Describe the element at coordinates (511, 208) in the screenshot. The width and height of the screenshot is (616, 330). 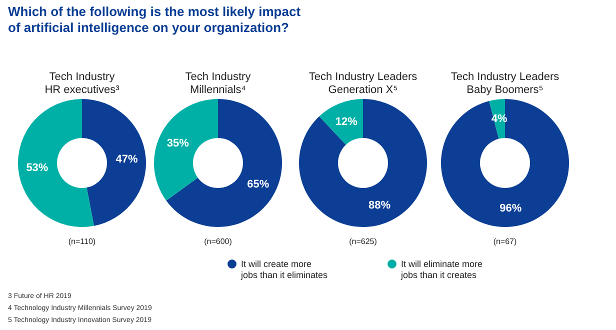
I see `data-label: 96%` at that location.